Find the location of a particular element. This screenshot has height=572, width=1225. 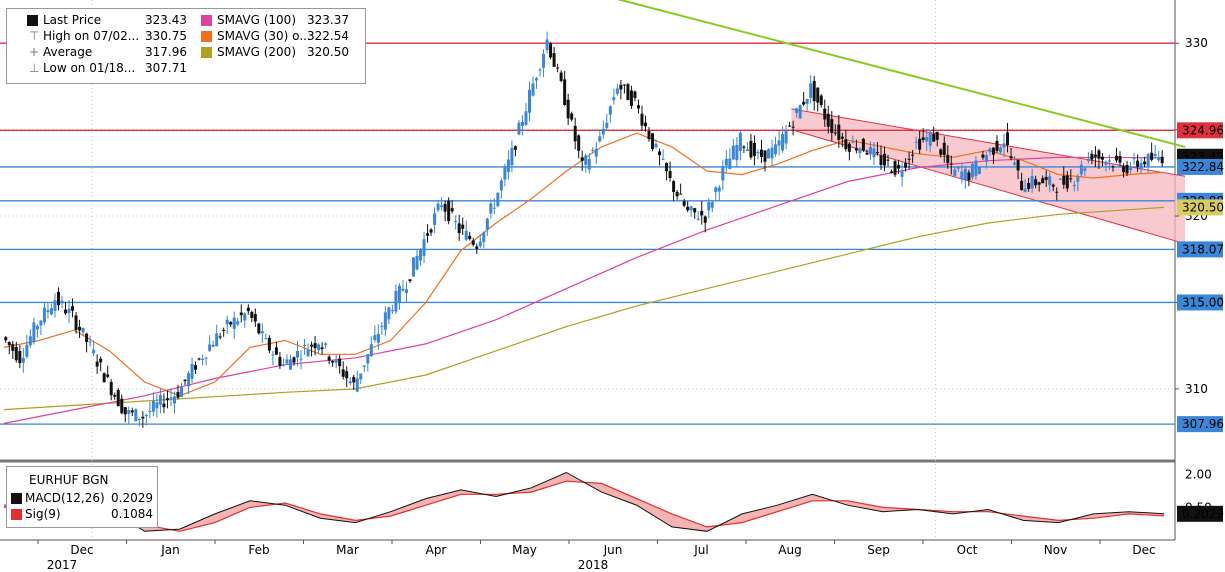

legend-value: 323.37 is located at coordinates (328, 20).